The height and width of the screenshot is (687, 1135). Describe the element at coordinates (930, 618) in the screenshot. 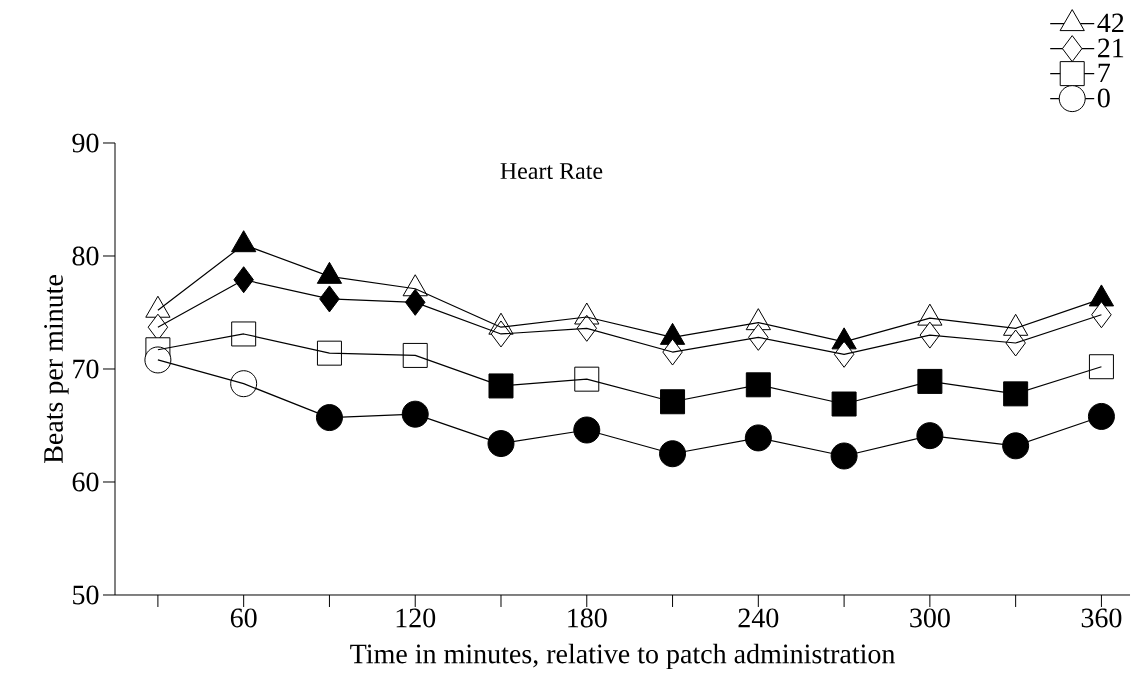

I see `x-tick-label: 300` at that location.